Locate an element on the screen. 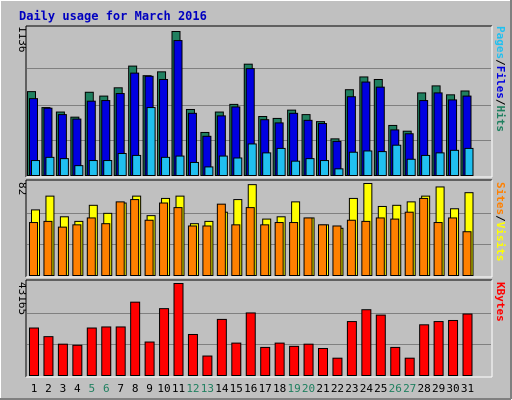 Image resolution: width=512 pixels, height=400 pixels. sites-visits-legend: Sites/Visits is located at coordinates (500, 222).